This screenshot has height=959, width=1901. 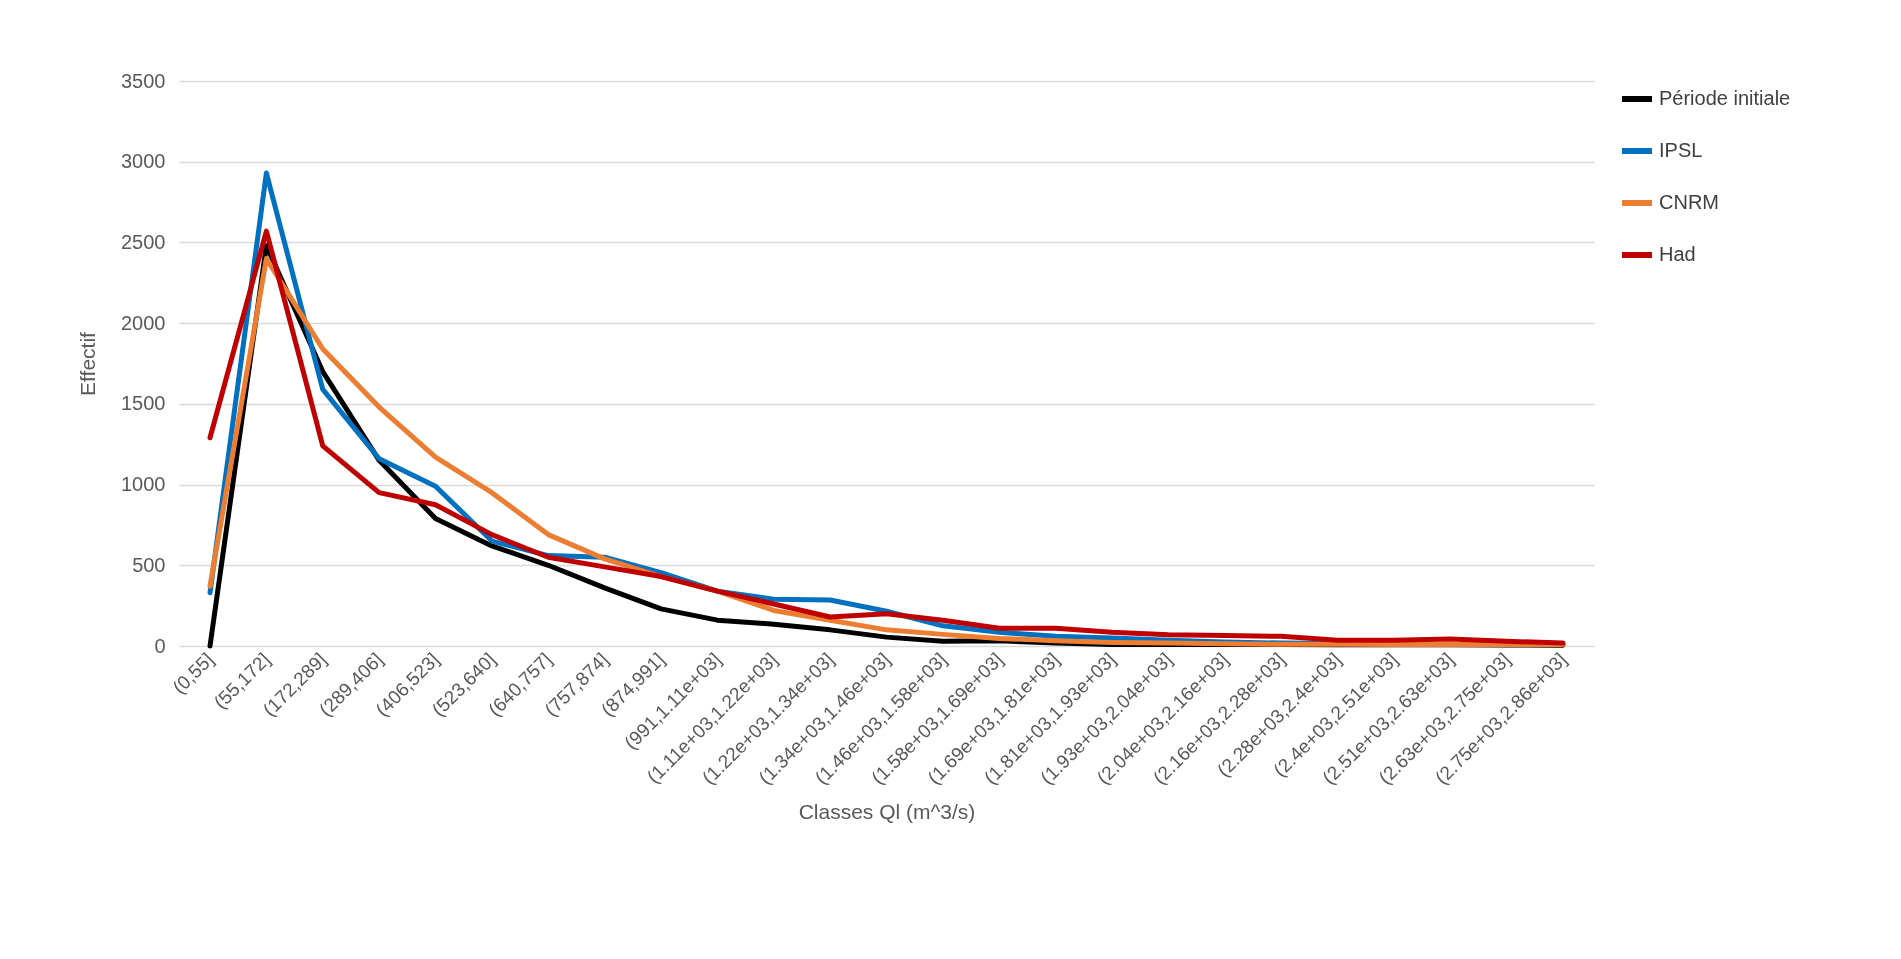 What do you see at coordinates (1677, 254) in the screenshot?
I see `legend-label: Had` at bounding box center [1677, 254].